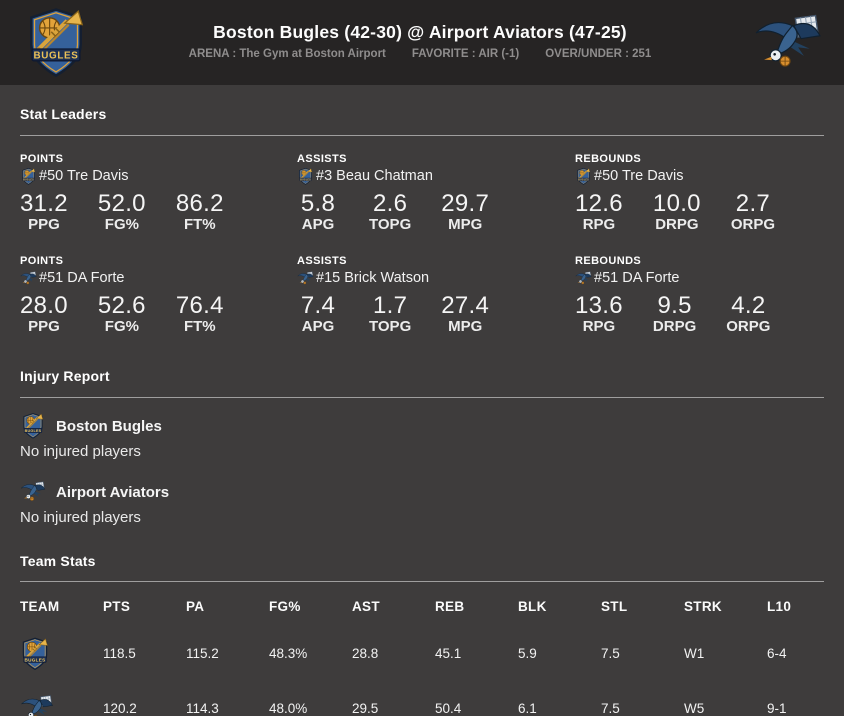 The width and height of the screenshot is (844, 716). What do you see at coordinates (288, 653) in the screenshot?
I see `stat-cell-fg: 48.3%` at bounding box center [288, 653].